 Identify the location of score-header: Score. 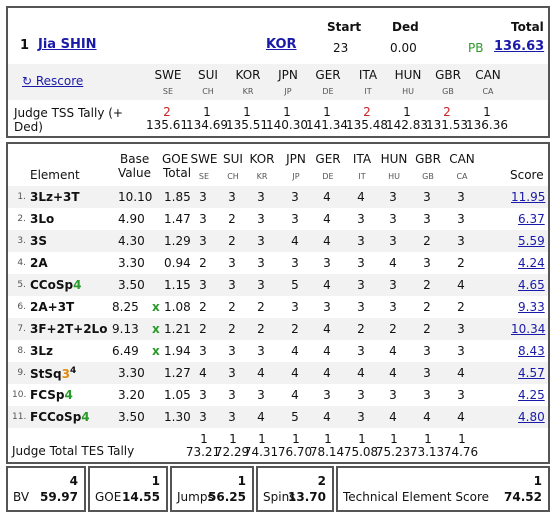
(527, 175).